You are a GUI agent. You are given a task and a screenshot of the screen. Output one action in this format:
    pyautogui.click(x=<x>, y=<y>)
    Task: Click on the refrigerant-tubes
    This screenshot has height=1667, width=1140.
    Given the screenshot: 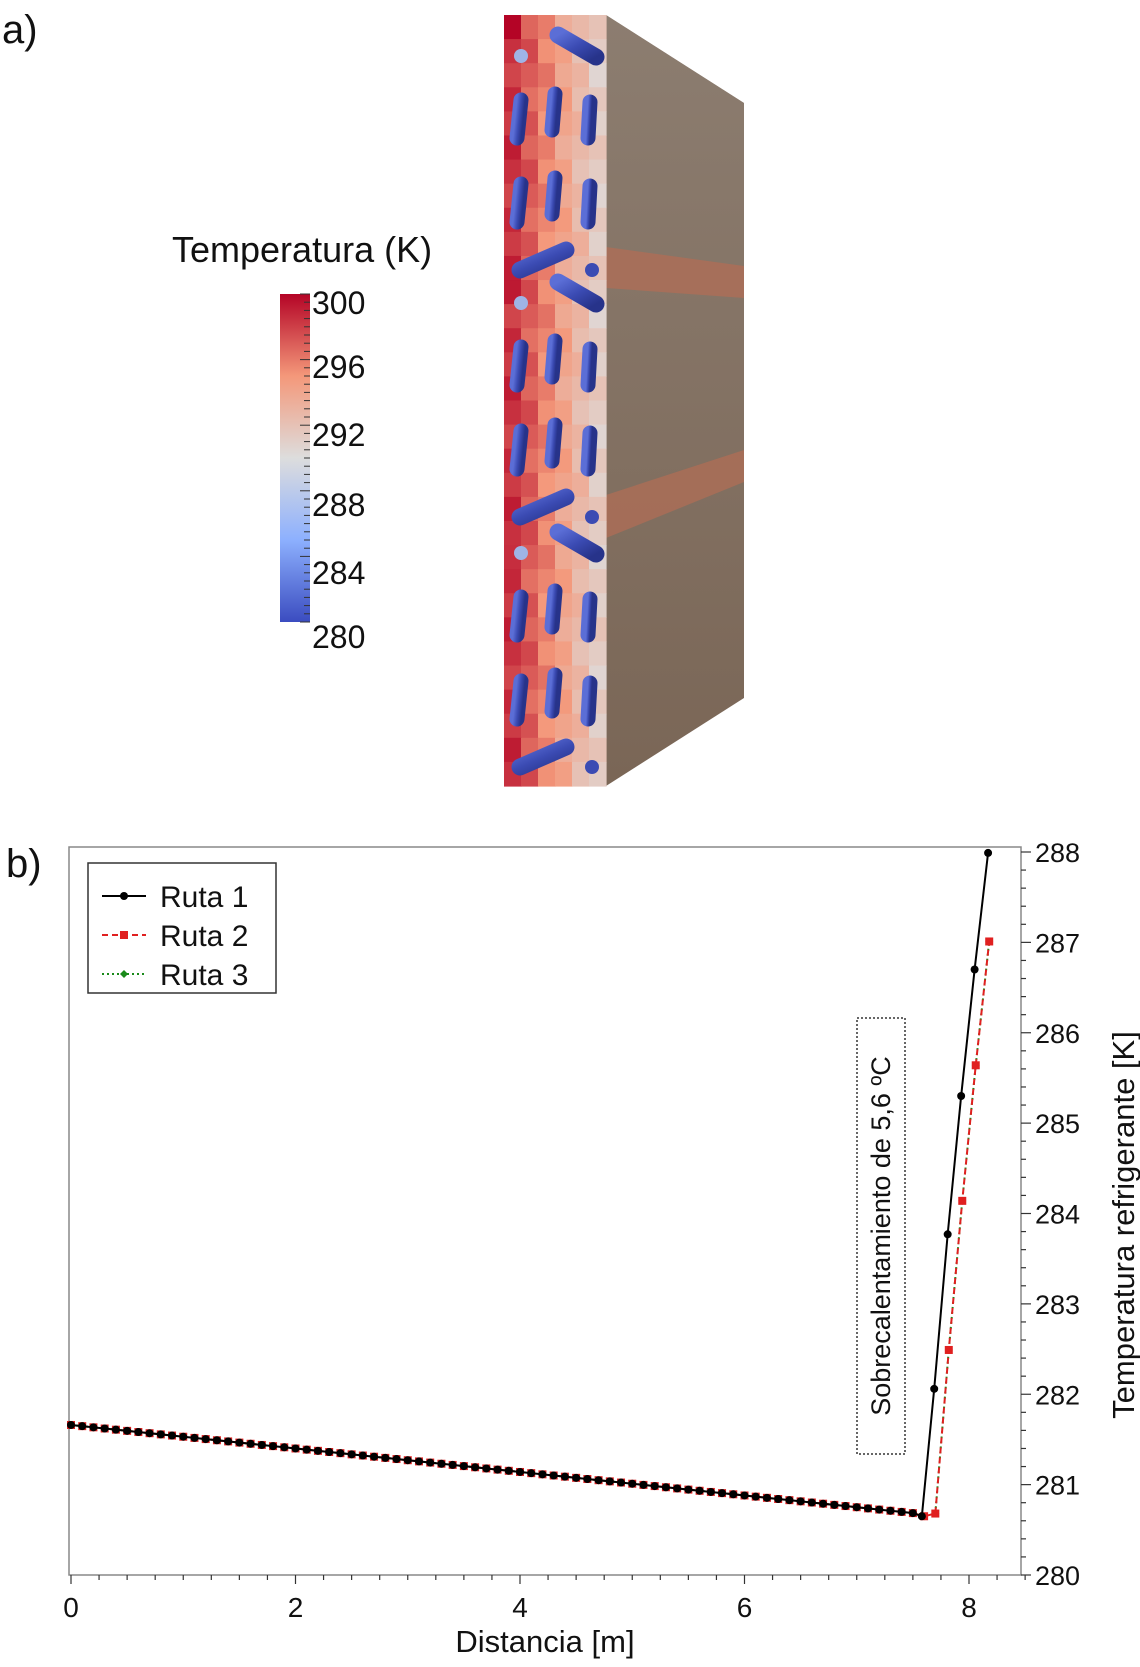 What is the action you would take?
    pyautogui.click(x=557, y=401)
    